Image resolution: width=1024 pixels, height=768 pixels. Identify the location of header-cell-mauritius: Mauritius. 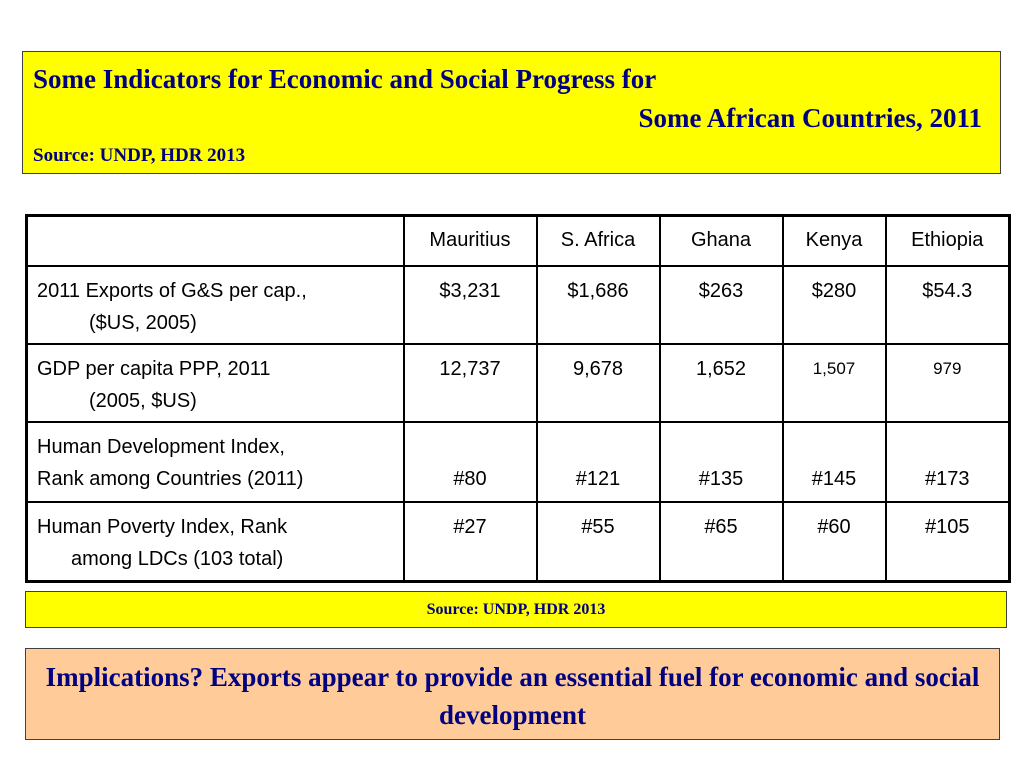
(470, 240).